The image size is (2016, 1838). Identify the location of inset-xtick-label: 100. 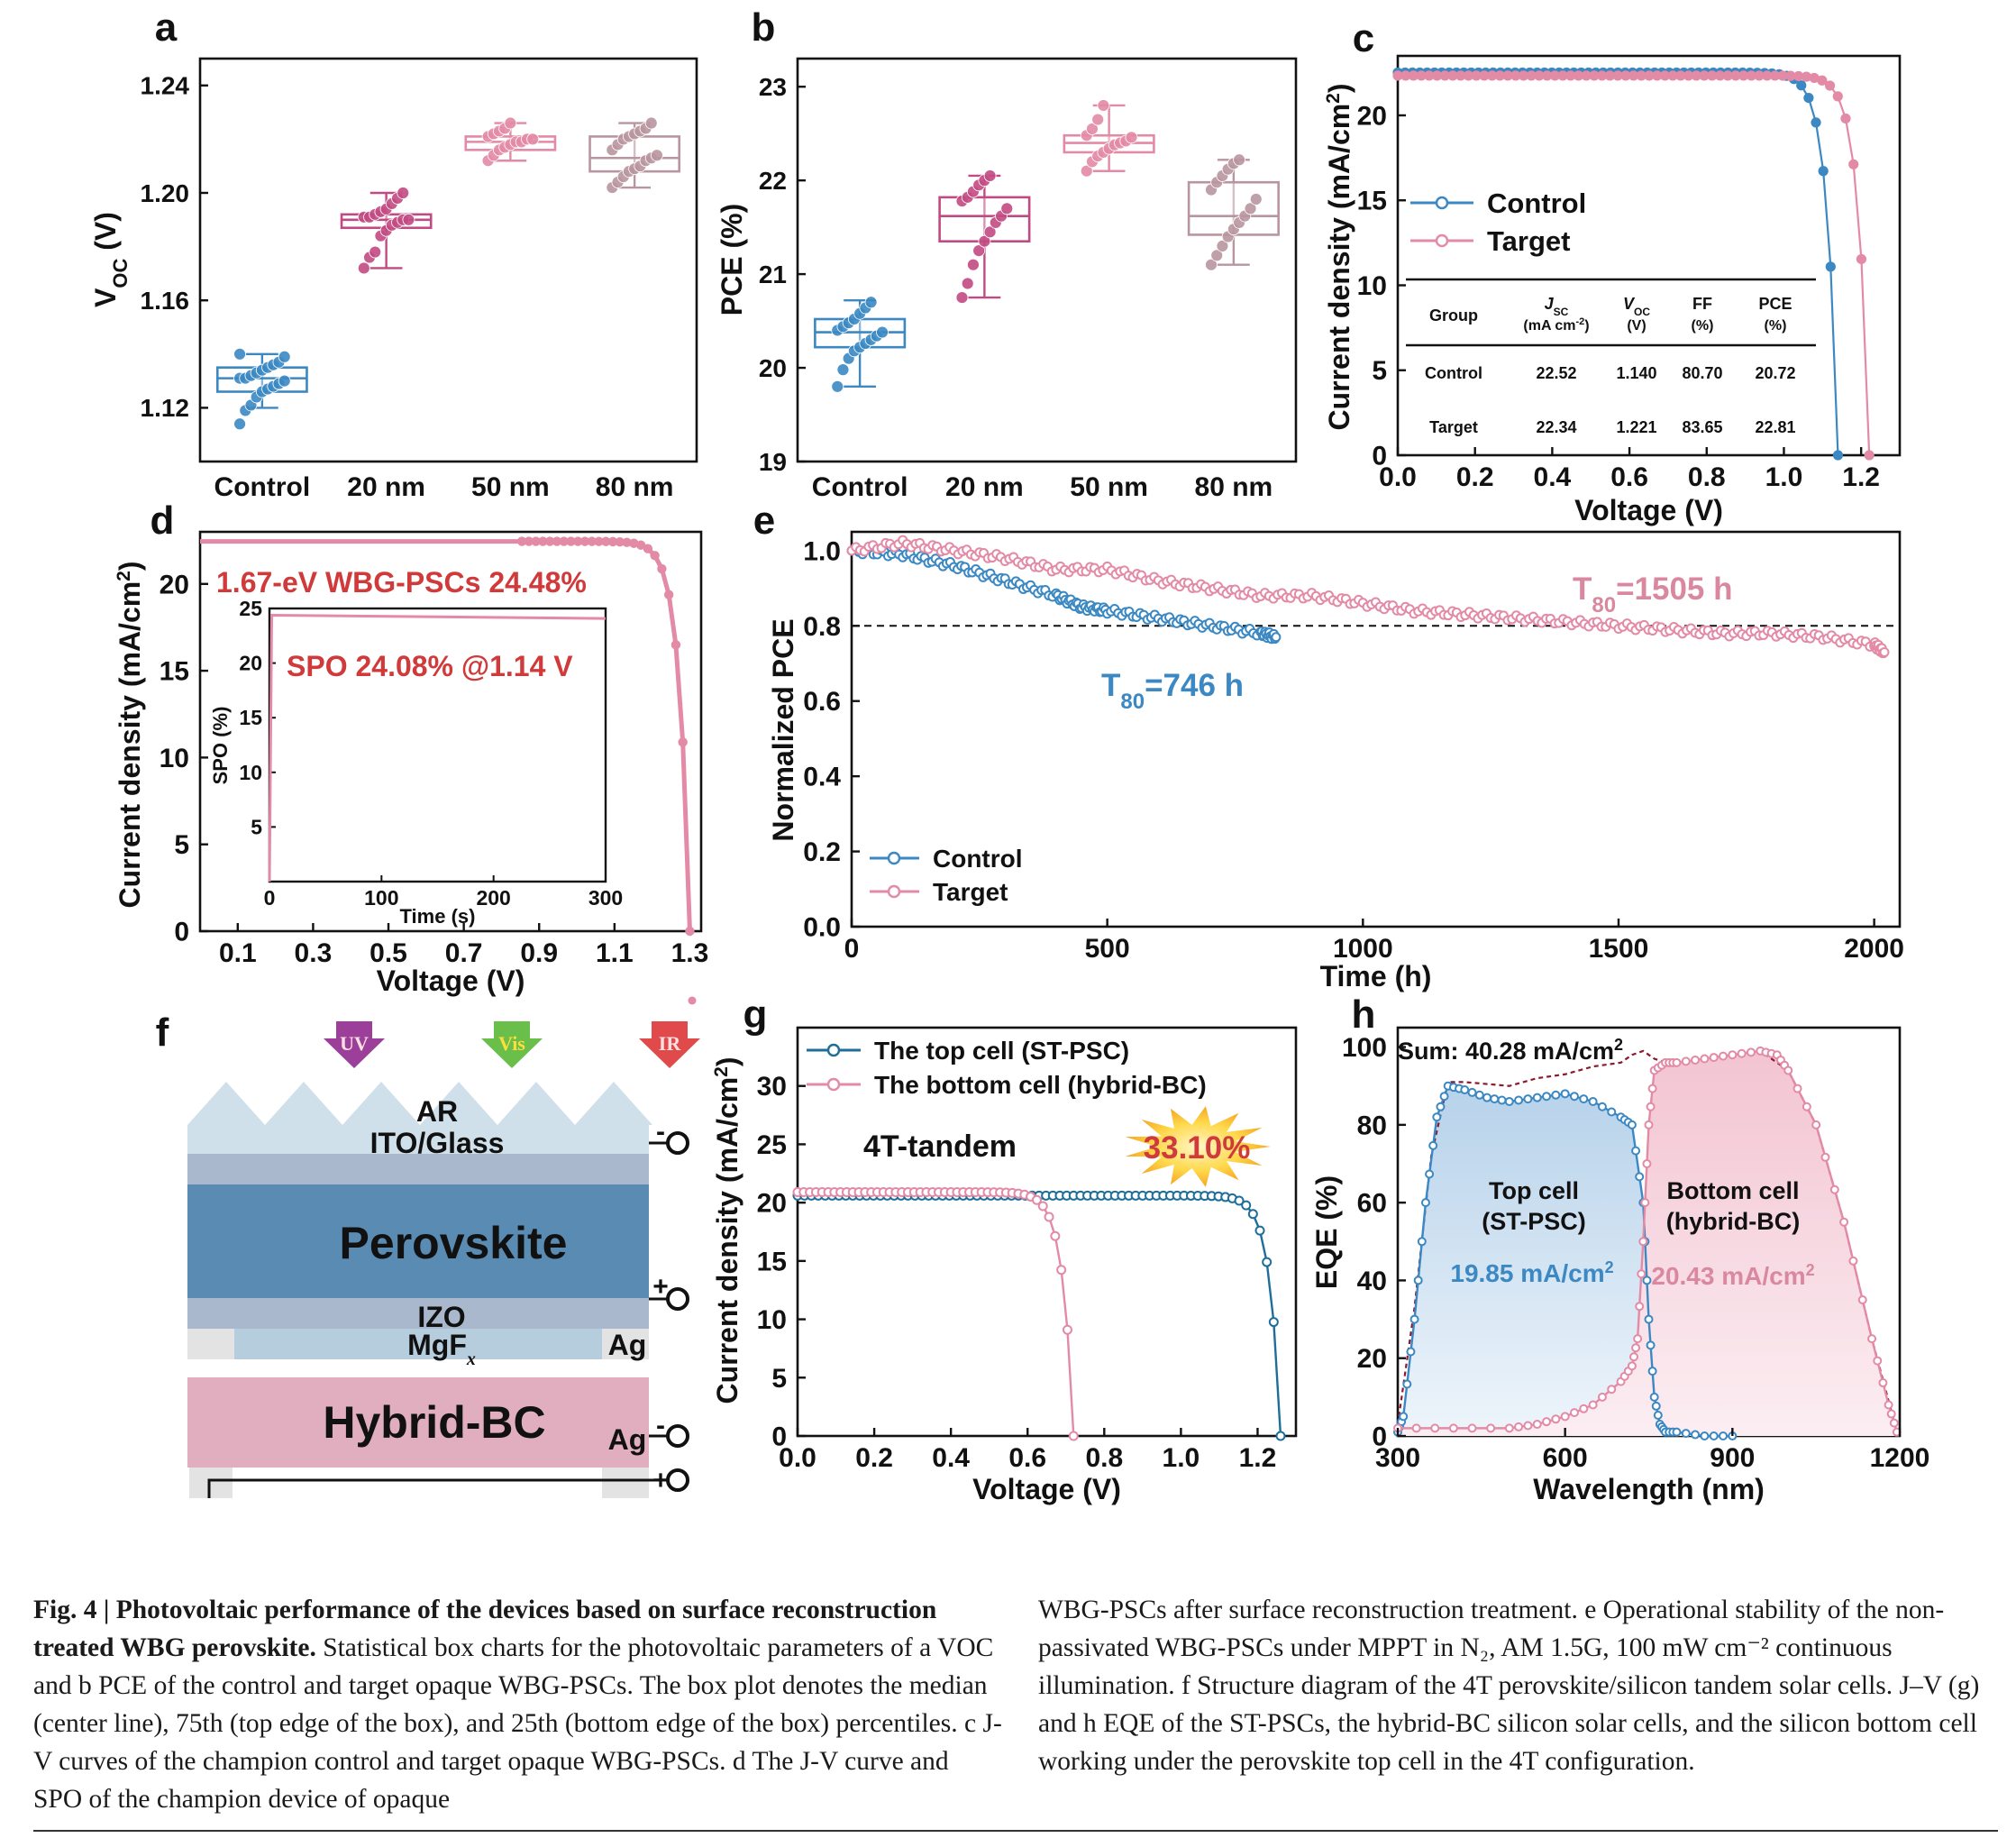
(381, 898).